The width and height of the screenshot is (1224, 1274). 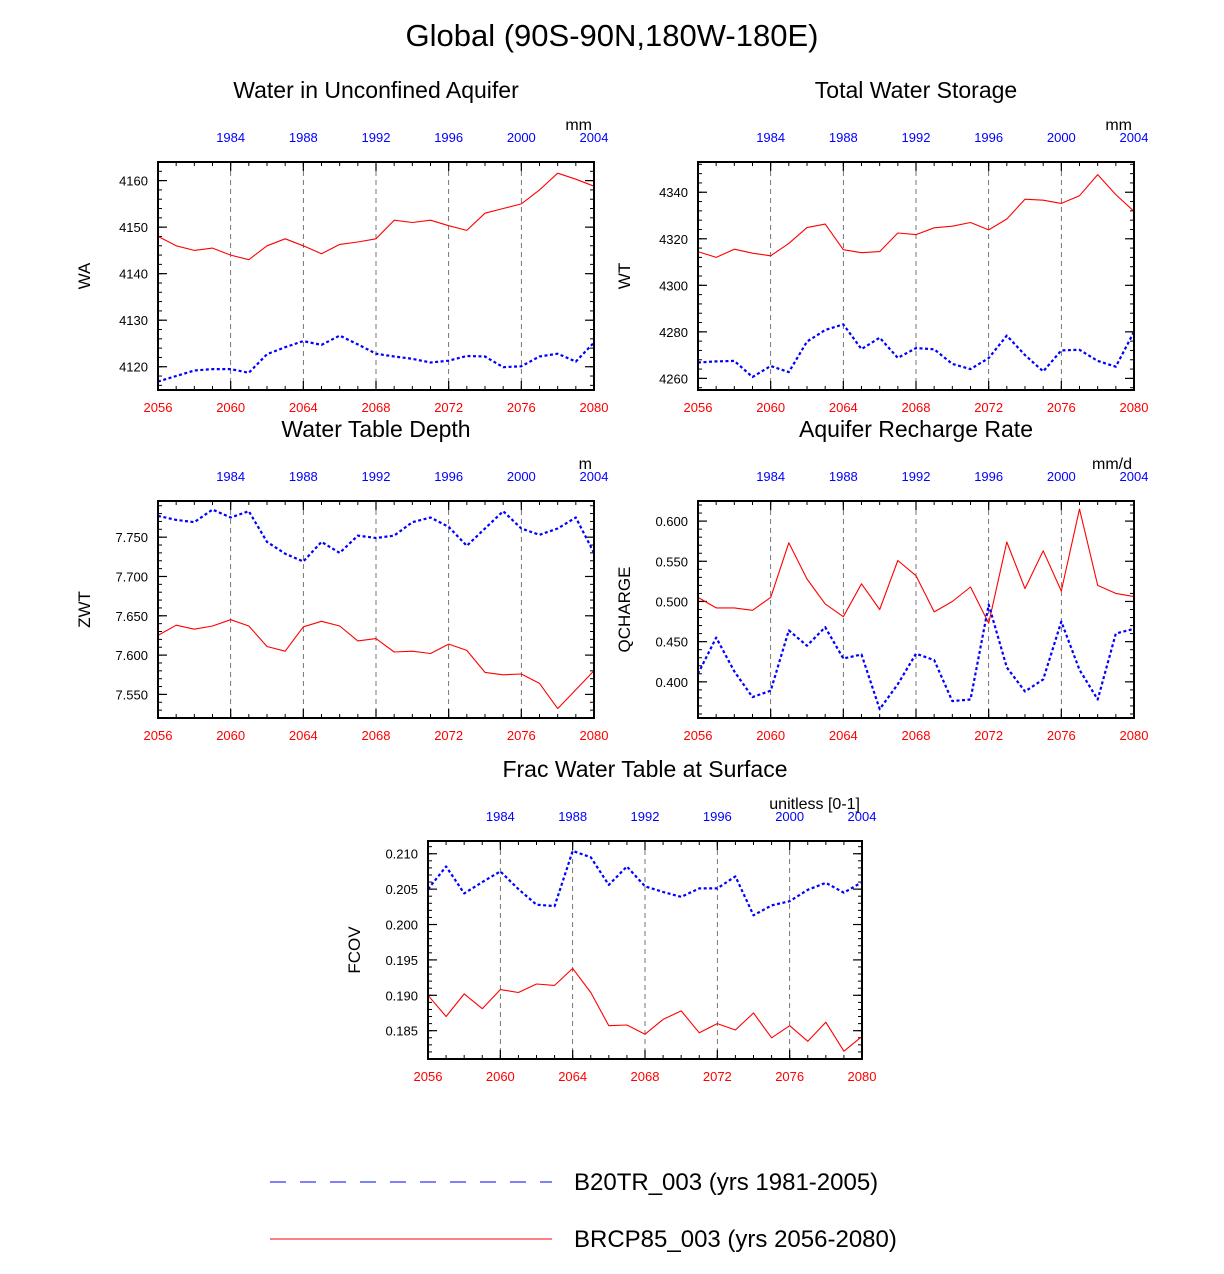 I want to click on y-tick-label: 0.400, so click(x=671, y=682).